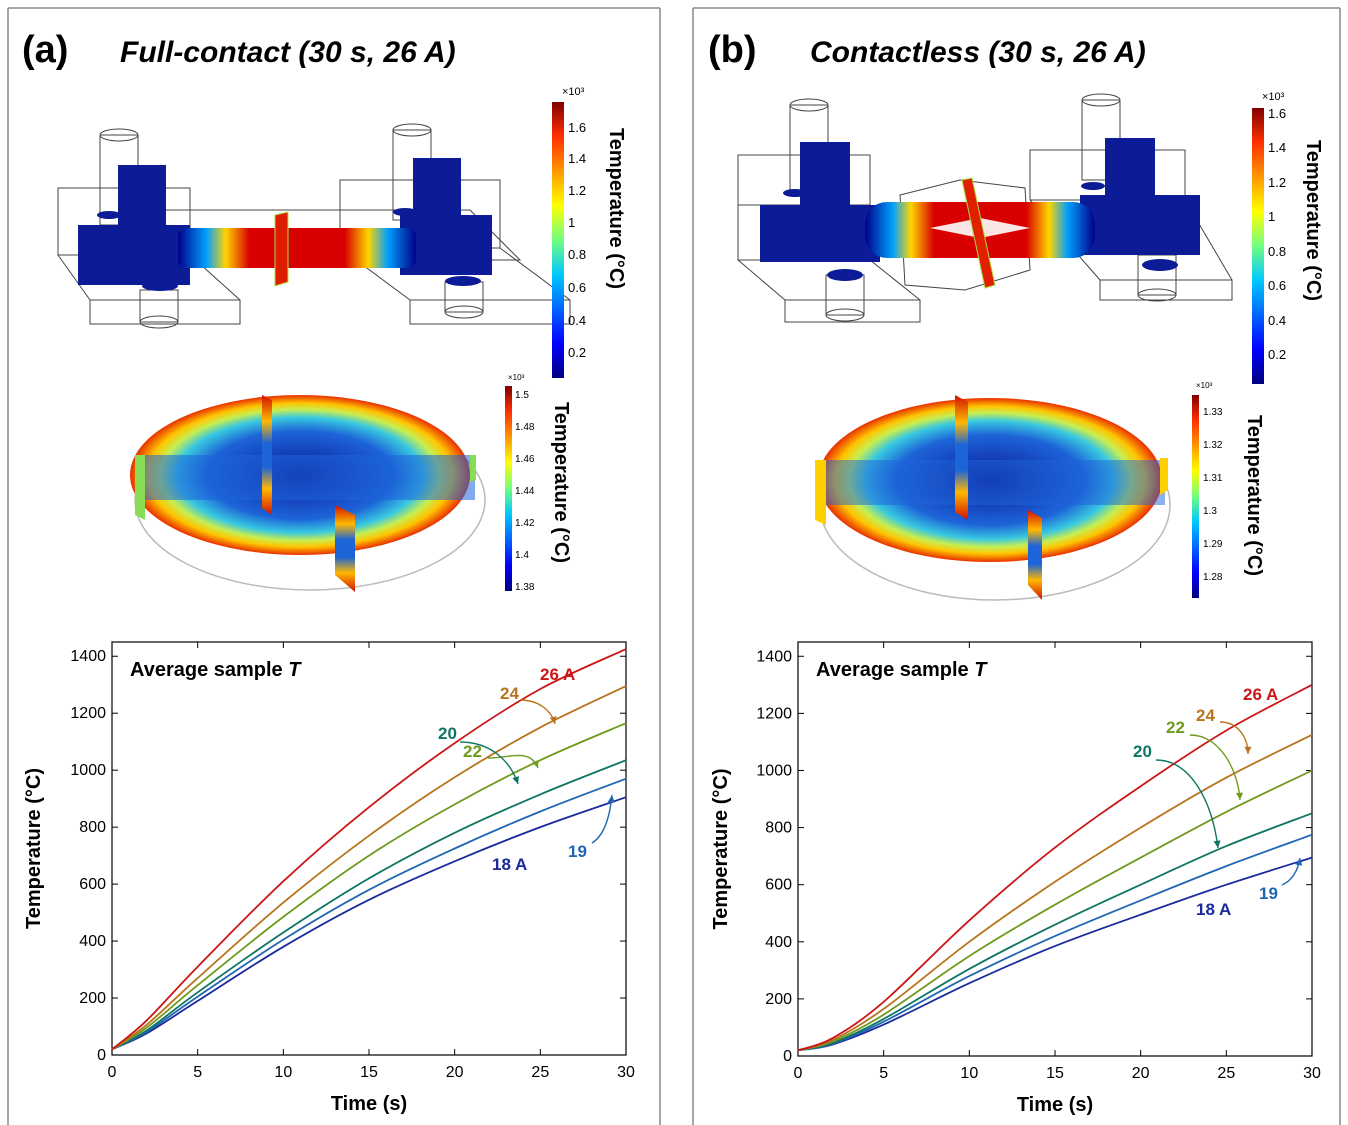 This screenshot has width=1348, height=1125. What do you see at coordinates (455, 1072) in the screenshot?
I see `x-tick-label: 20` at bounding box center [455, 1072].